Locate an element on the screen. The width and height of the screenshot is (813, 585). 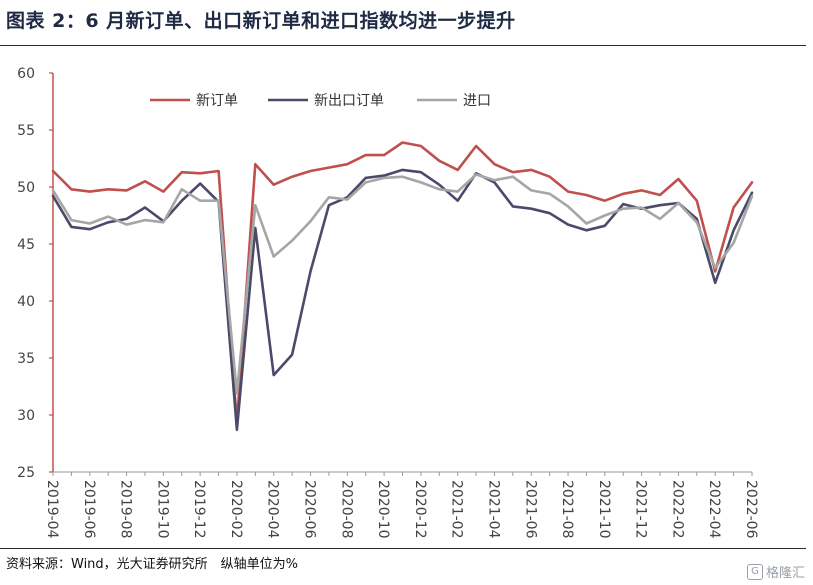
x-tick-label: 2021-02 is located at coordinates (457, 509).